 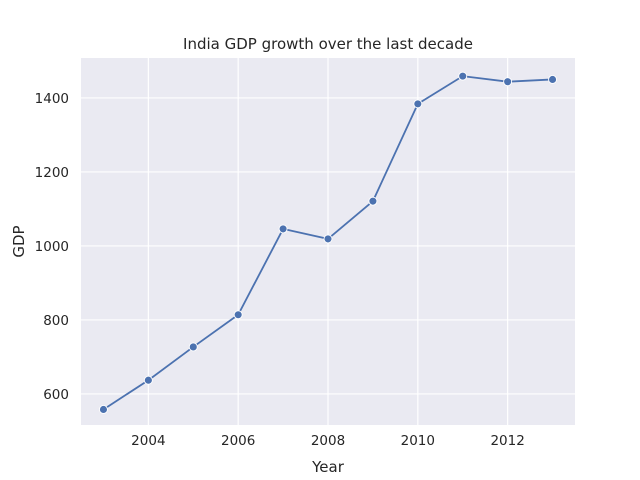 I want to click on y-tick-label: 1400, so click(x=52, y=99).